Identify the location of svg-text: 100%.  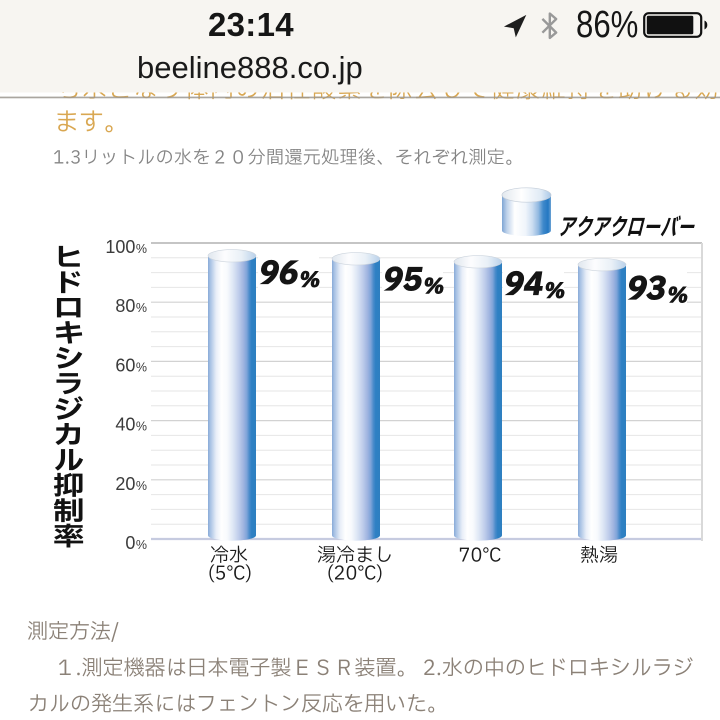
(126, 247).